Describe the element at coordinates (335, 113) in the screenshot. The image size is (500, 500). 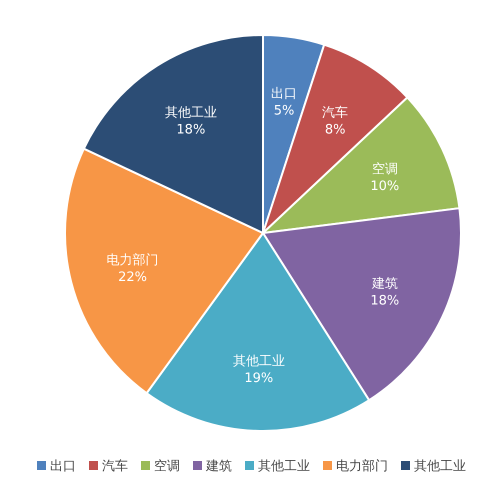
I see `slice-label: 汽车` at that location.